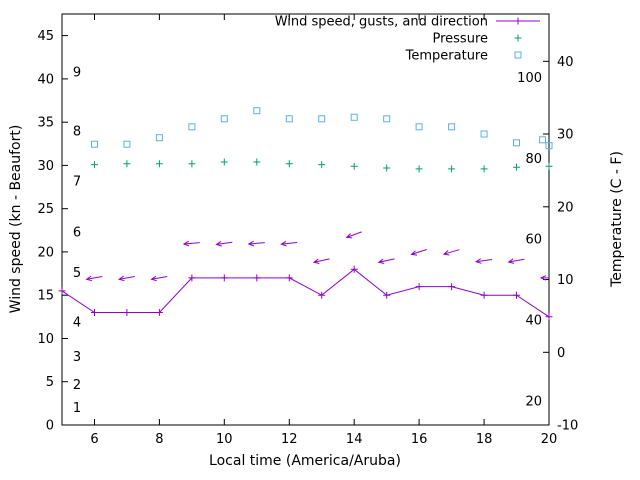 Image resolution: width=640 pixels, height=480 pixels. Describe the element at coordinates (77, 182) in the screenshot. I see `beaufort-scale-label: 7` at that location.